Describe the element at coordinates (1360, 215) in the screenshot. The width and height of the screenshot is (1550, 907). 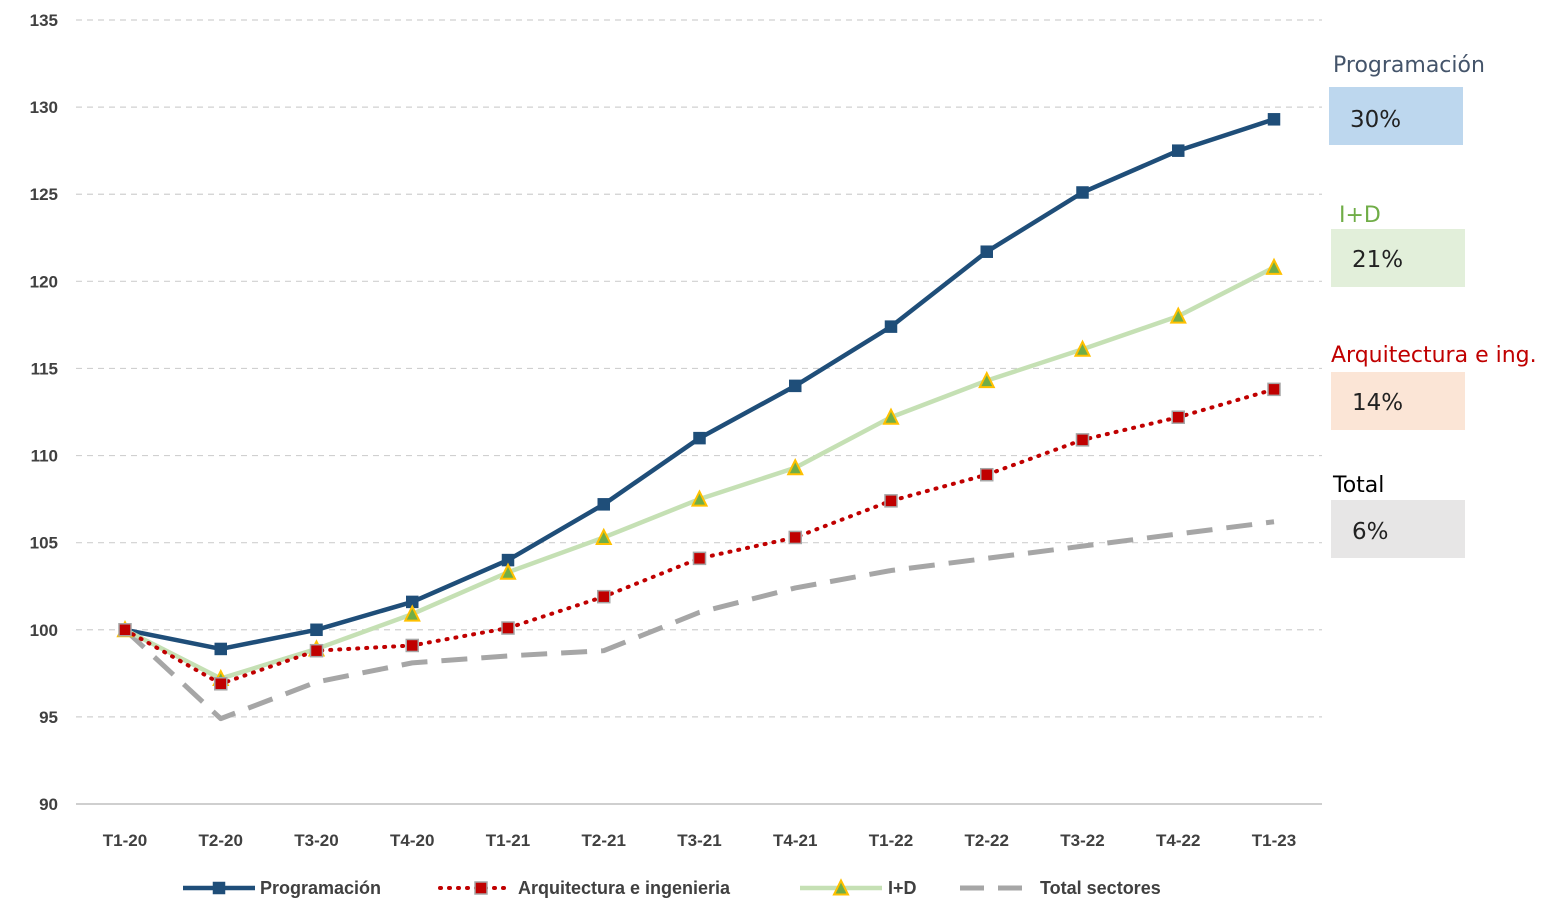
I see `annotation-label: I+D` at that location.